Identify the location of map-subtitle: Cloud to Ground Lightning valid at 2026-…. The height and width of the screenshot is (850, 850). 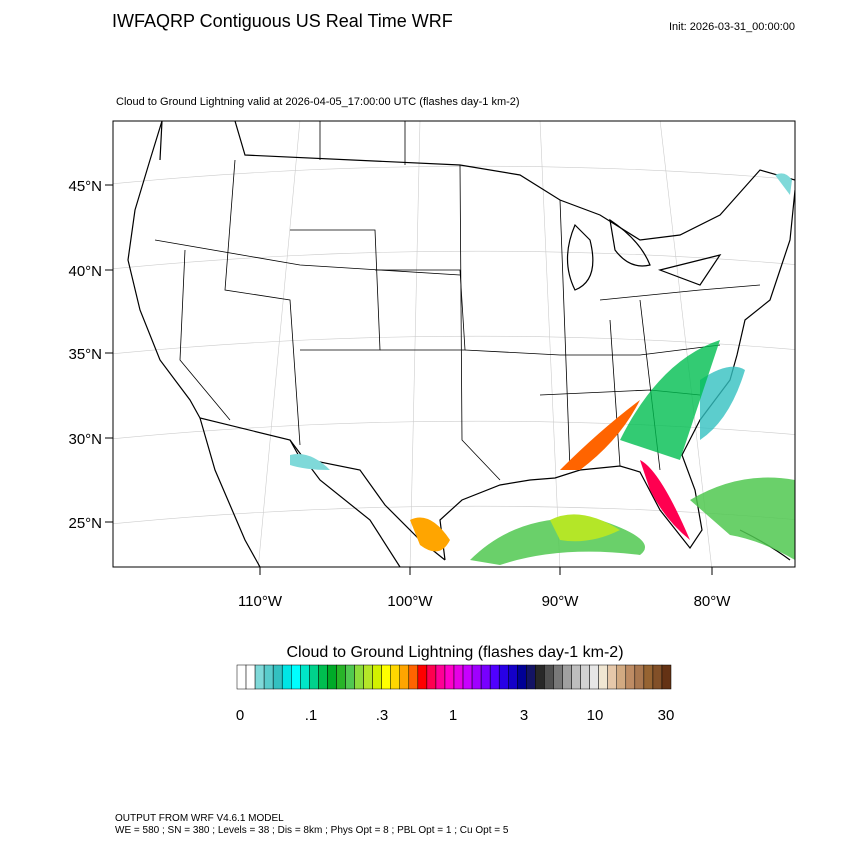
(318, 102).